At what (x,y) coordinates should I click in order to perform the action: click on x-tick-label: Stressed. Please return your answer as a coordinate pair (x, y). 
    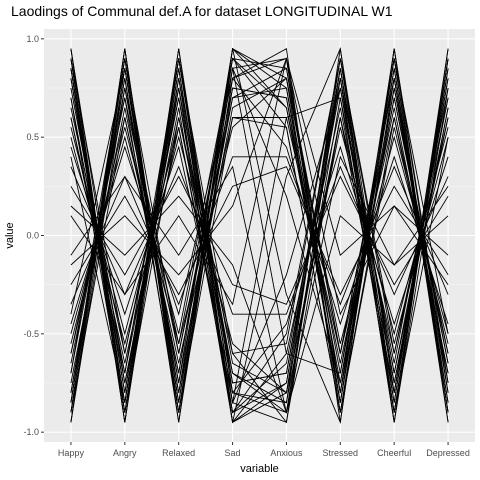
    Looking at the image, I should click on (341, 453).